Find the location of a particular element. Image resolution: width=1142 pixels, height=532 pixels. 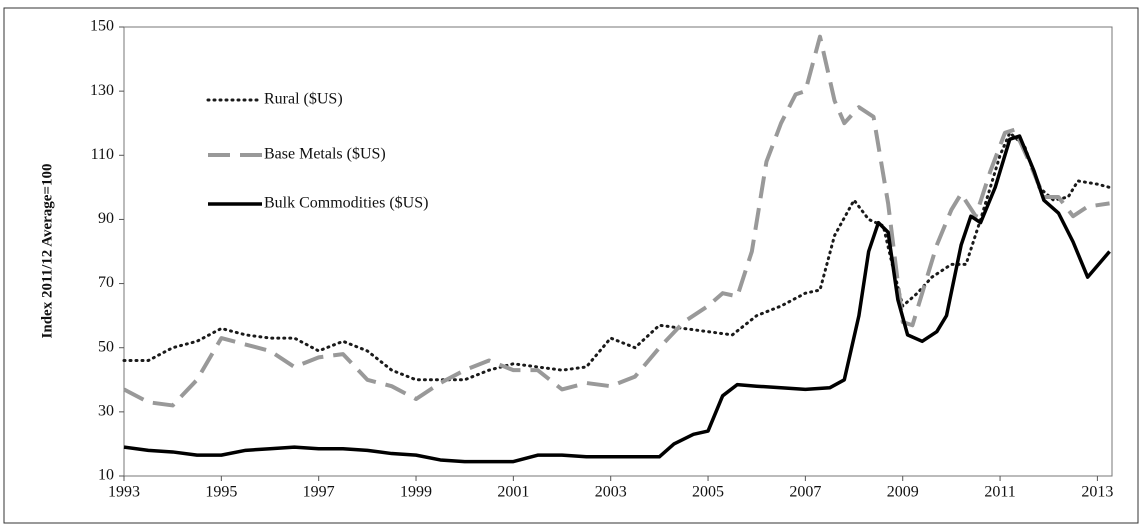

y-axis-label: Index 2011/12 Average=100 is located at coordinates (47, 251).